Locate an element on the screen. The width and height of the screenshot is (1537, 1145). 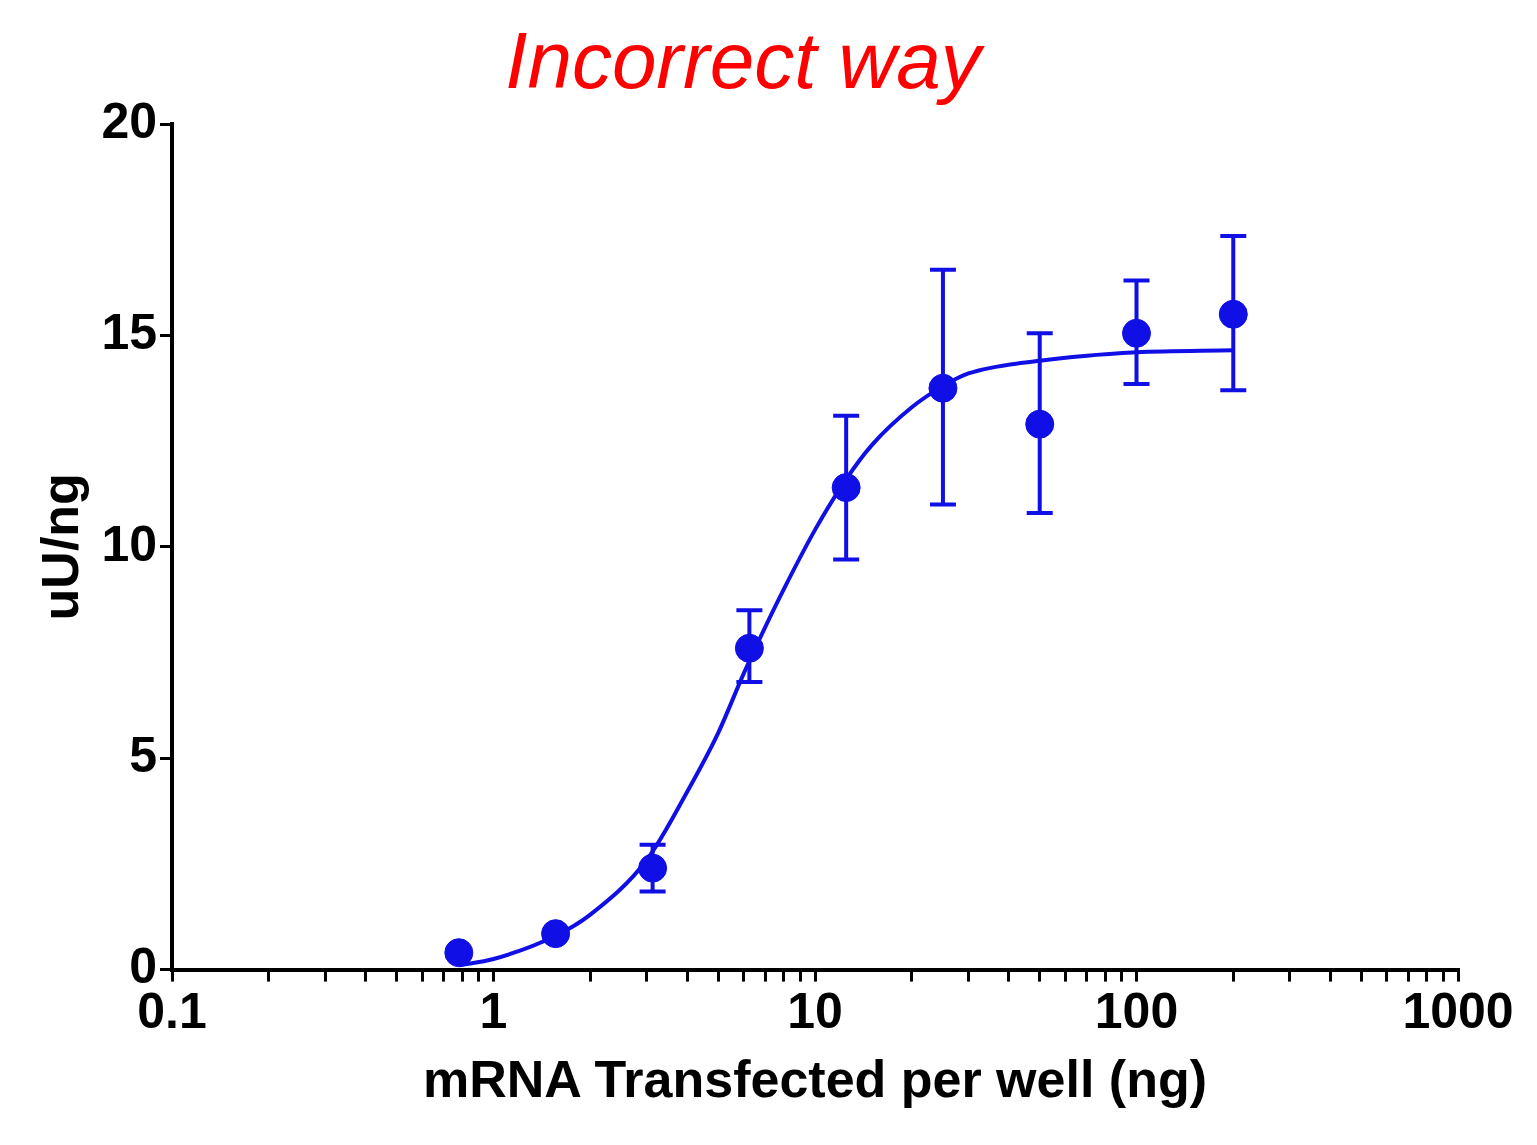
y-axis-title: uU/ng is located at coordinates (59, 547).